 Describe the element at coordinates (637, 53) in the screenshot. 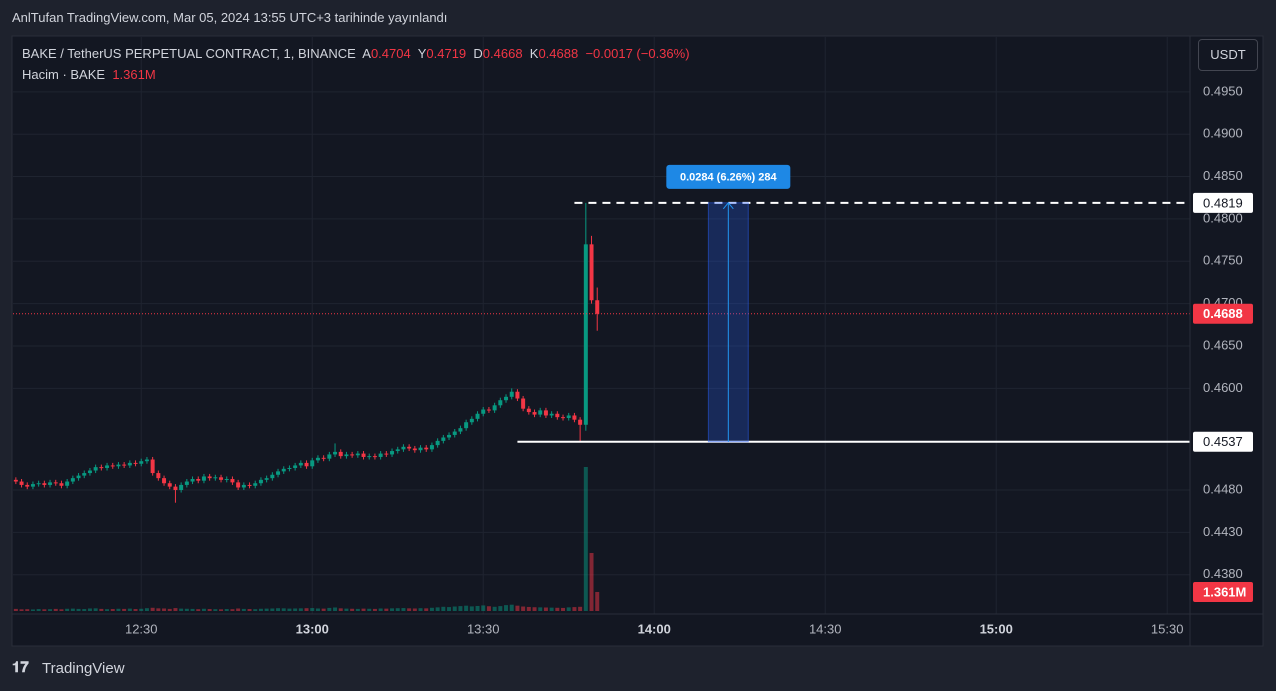

I see `change: −0.0017 (−0.36%)` at that location.